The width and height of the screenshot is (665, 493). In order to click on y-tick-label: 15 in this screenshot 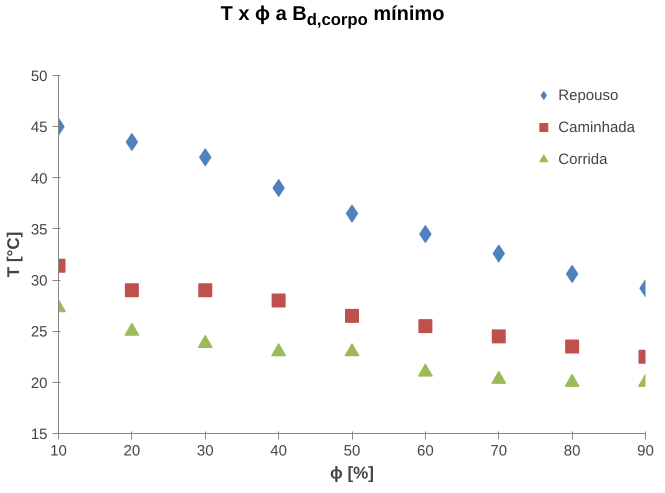, I will do `click(39, 434)`.